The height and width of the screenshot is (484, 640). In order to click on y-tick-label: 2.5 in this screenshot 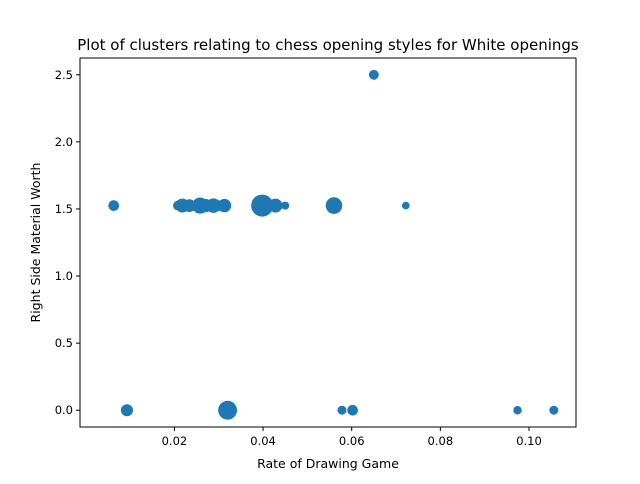, I will do `click(64, 75)`.